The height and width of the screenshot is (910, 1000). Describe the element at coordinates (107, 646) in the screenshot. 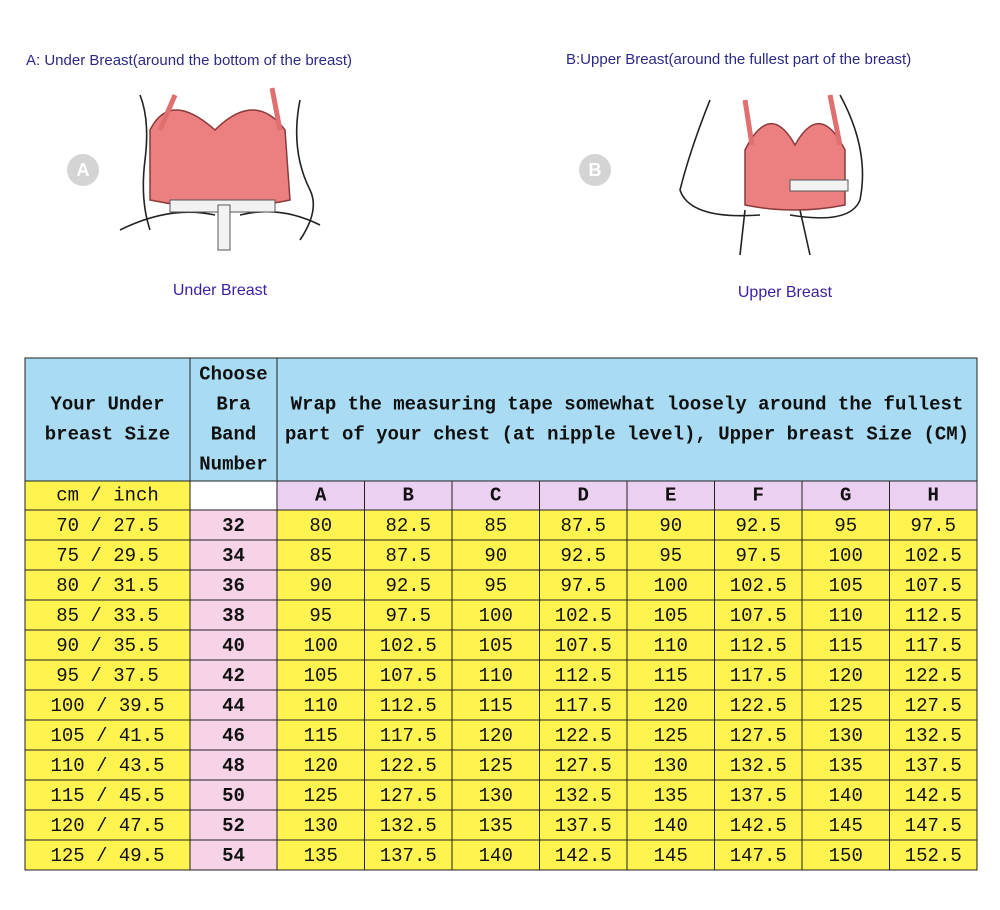

I see `under-bust: 90 / 35.5` at that location.